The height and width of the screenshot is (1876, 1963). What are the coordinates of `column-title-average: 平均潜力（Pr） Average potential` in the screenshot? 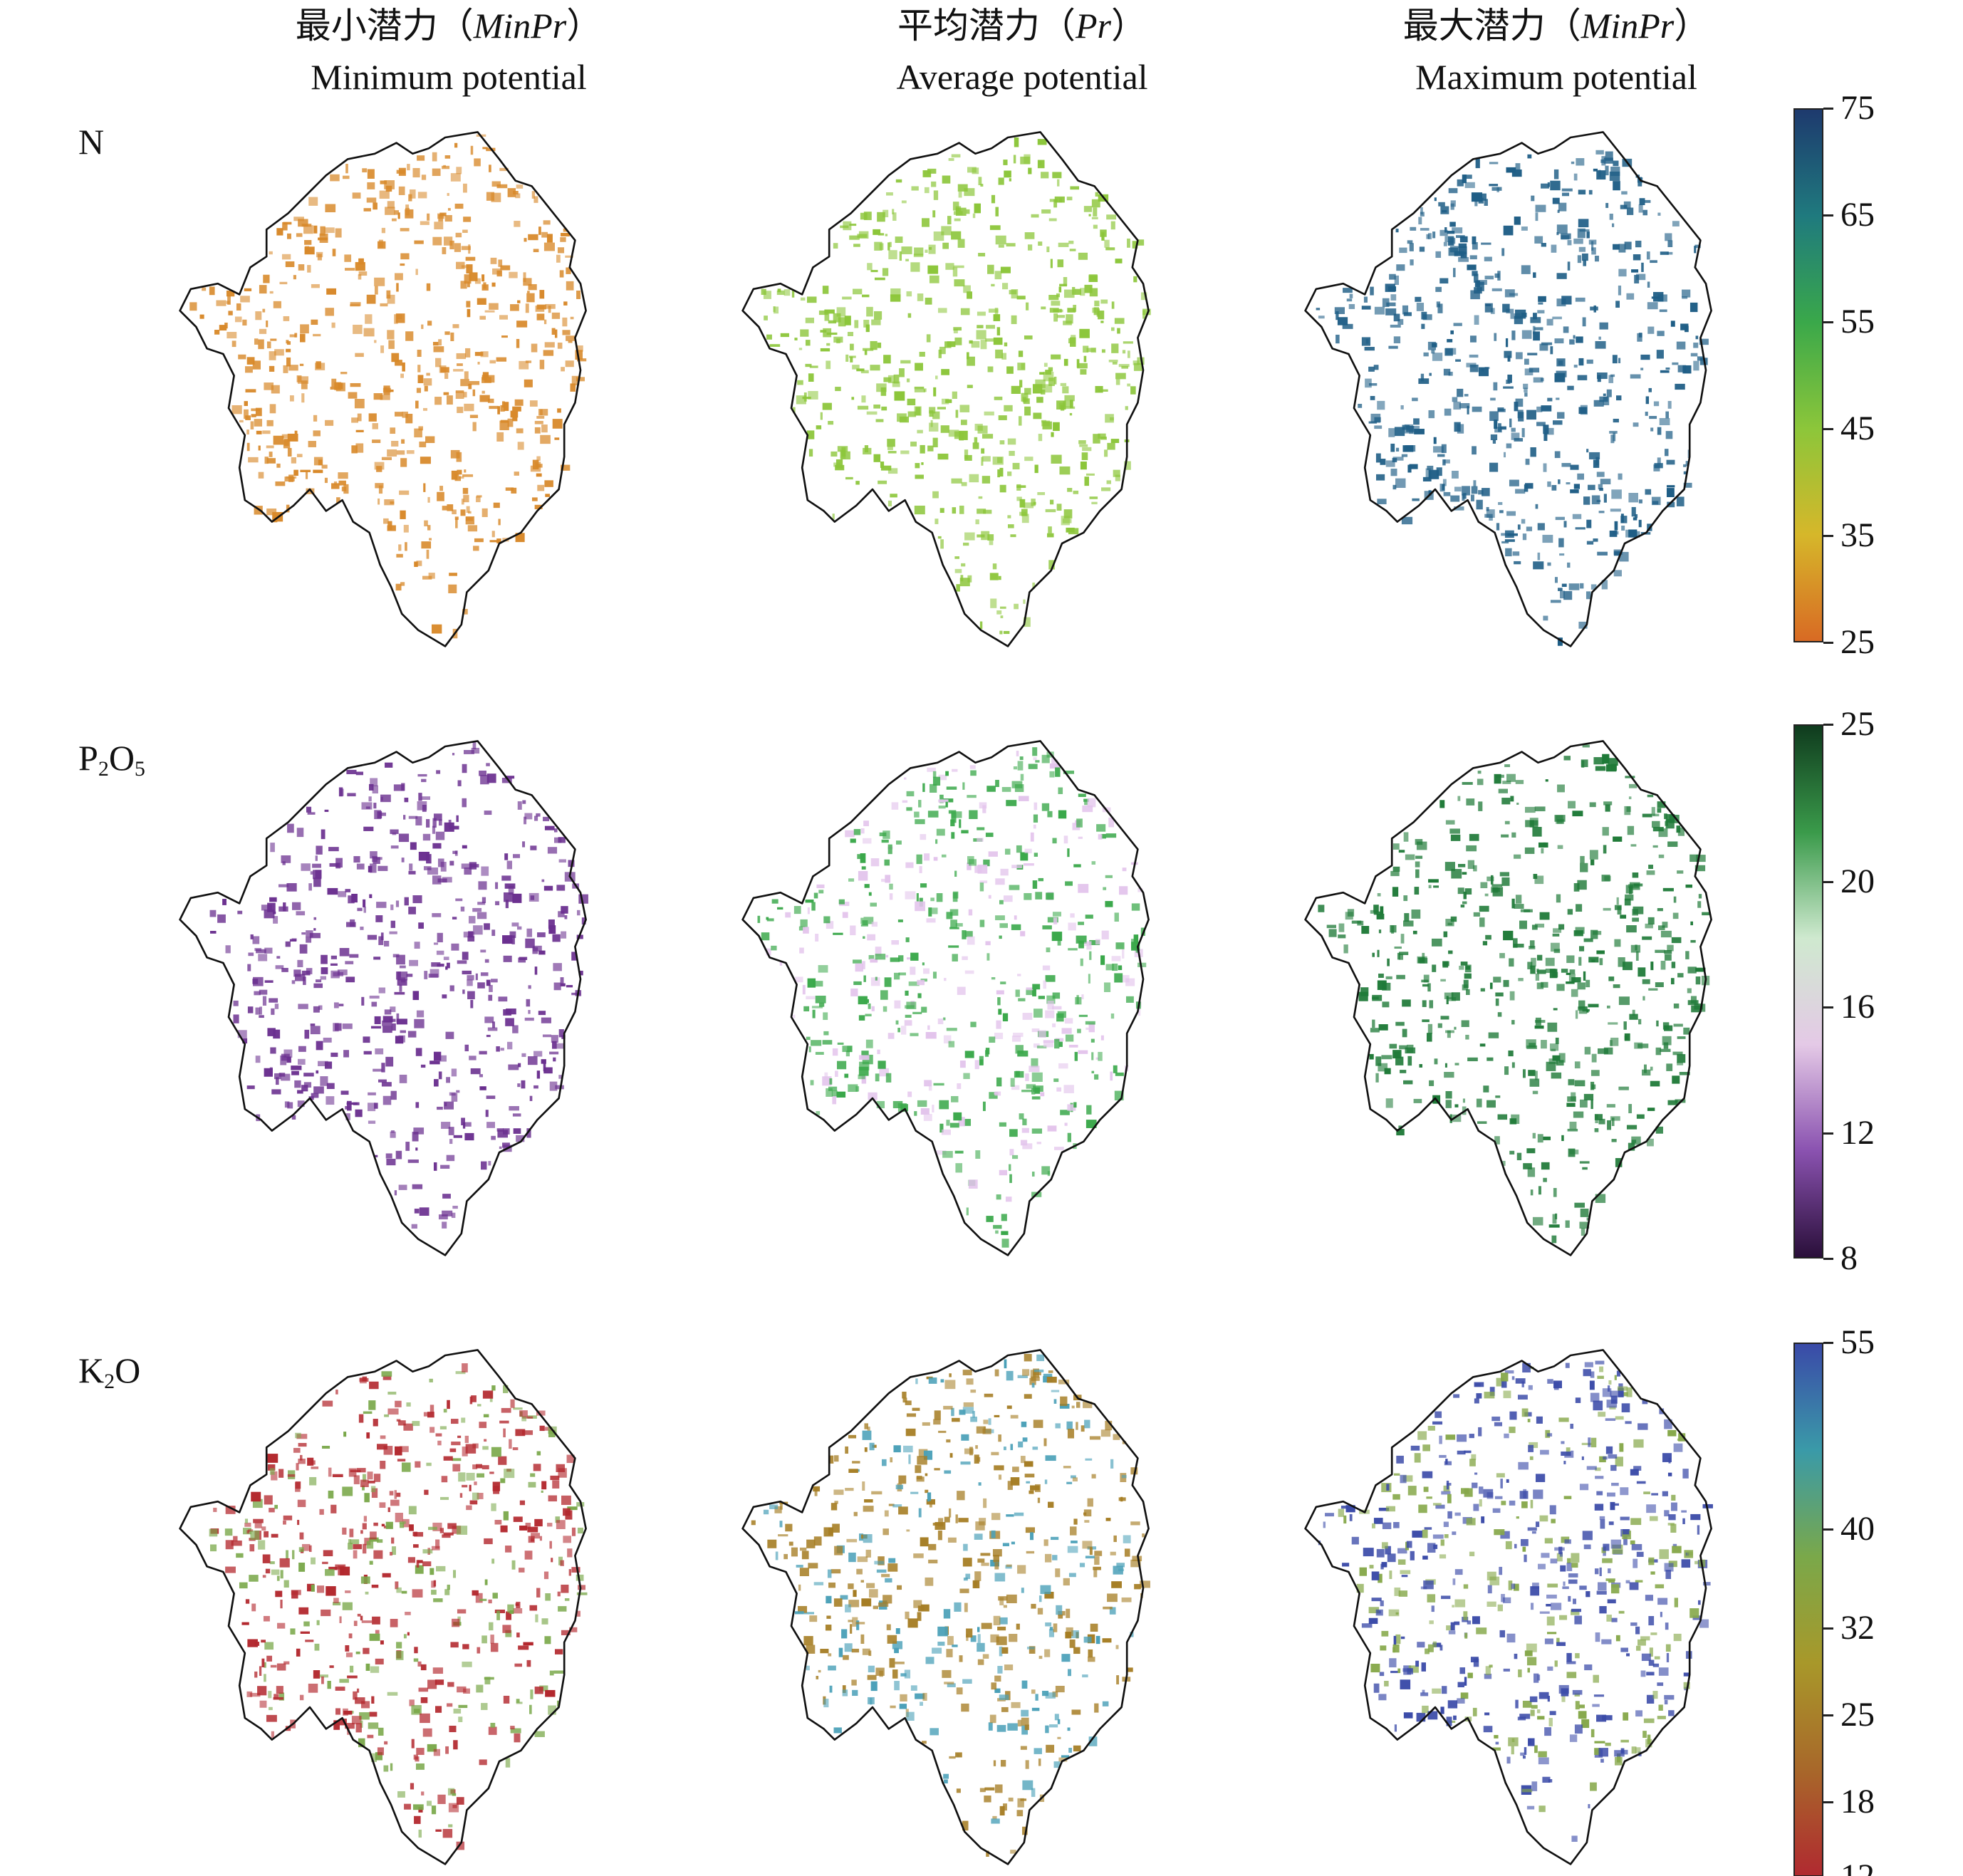 It's located at (1022, 51).